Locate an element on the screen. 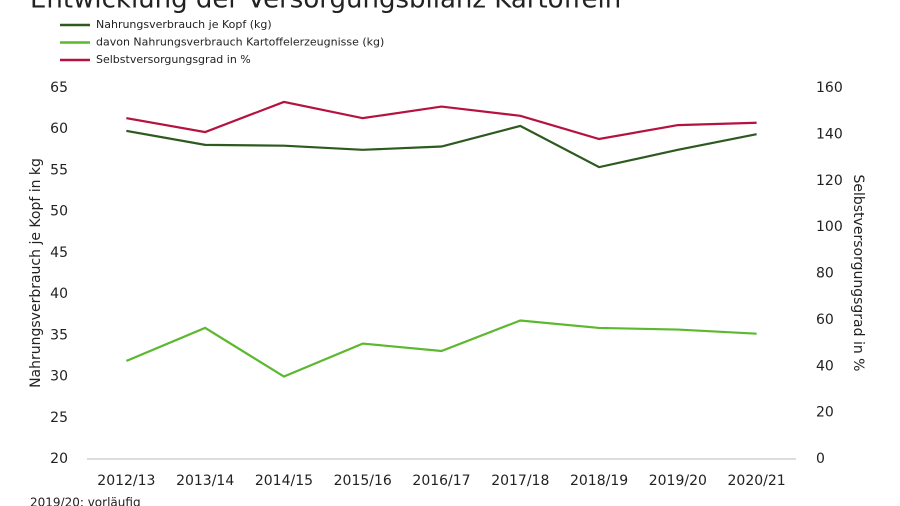 Image resolution: width=900 pixels, height=506 pixels. x-tick-label: 2013/14 is located at coordinates (205, 481).